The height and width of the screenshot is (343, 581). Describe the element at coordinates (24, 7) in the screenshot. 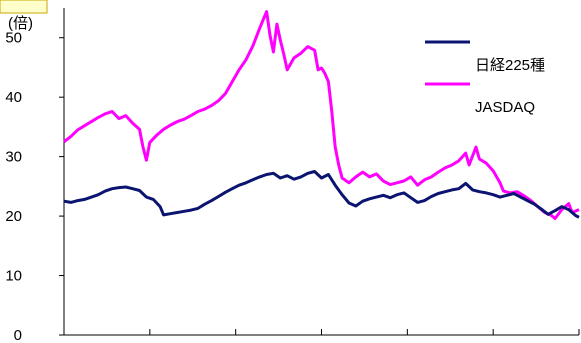

I see `unit-label-box` at that location.